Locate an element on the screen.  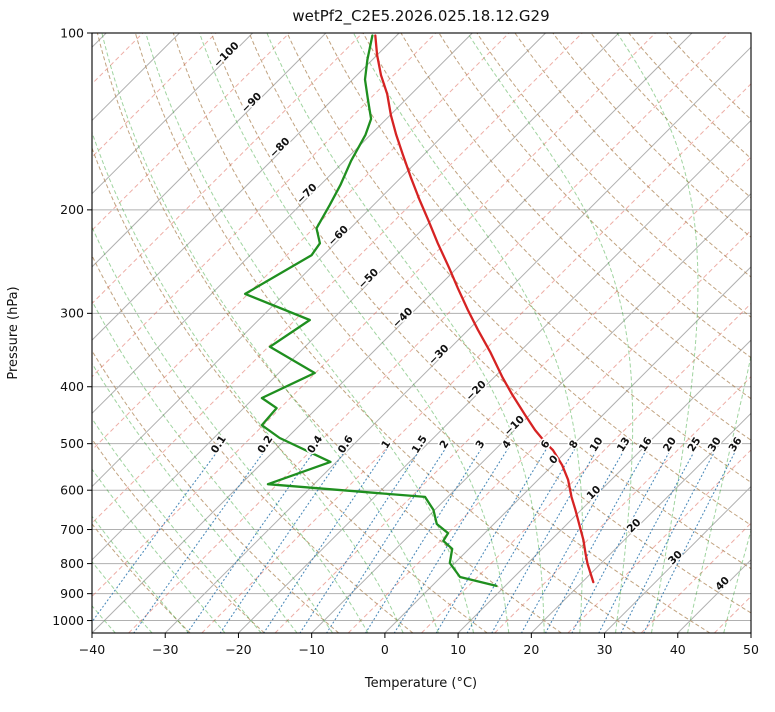
y-tick-label: 200 is located at coordinates (72, 209).